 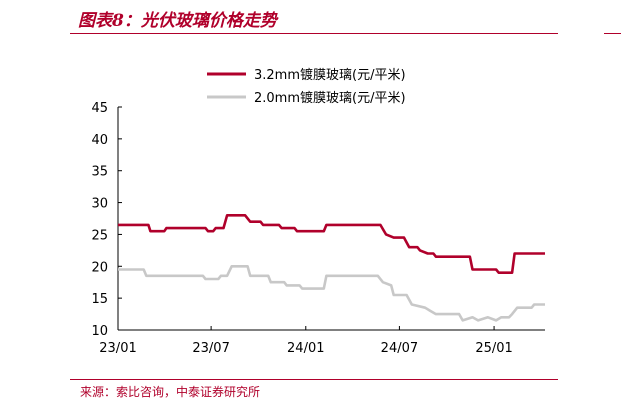 What do you see at coordinates (99, 267) in the screenshot?
I see `y-tick-label: 20` at bounding box center [99, 267].